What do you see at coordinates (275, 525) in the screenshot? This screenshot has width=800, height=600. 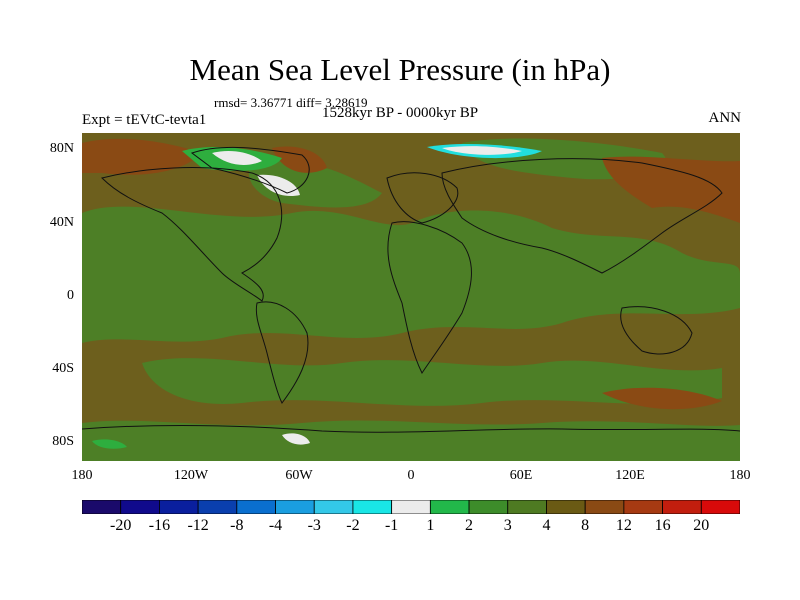 I see `colorbar-label-4: -4` at bounding box center [275, 525].